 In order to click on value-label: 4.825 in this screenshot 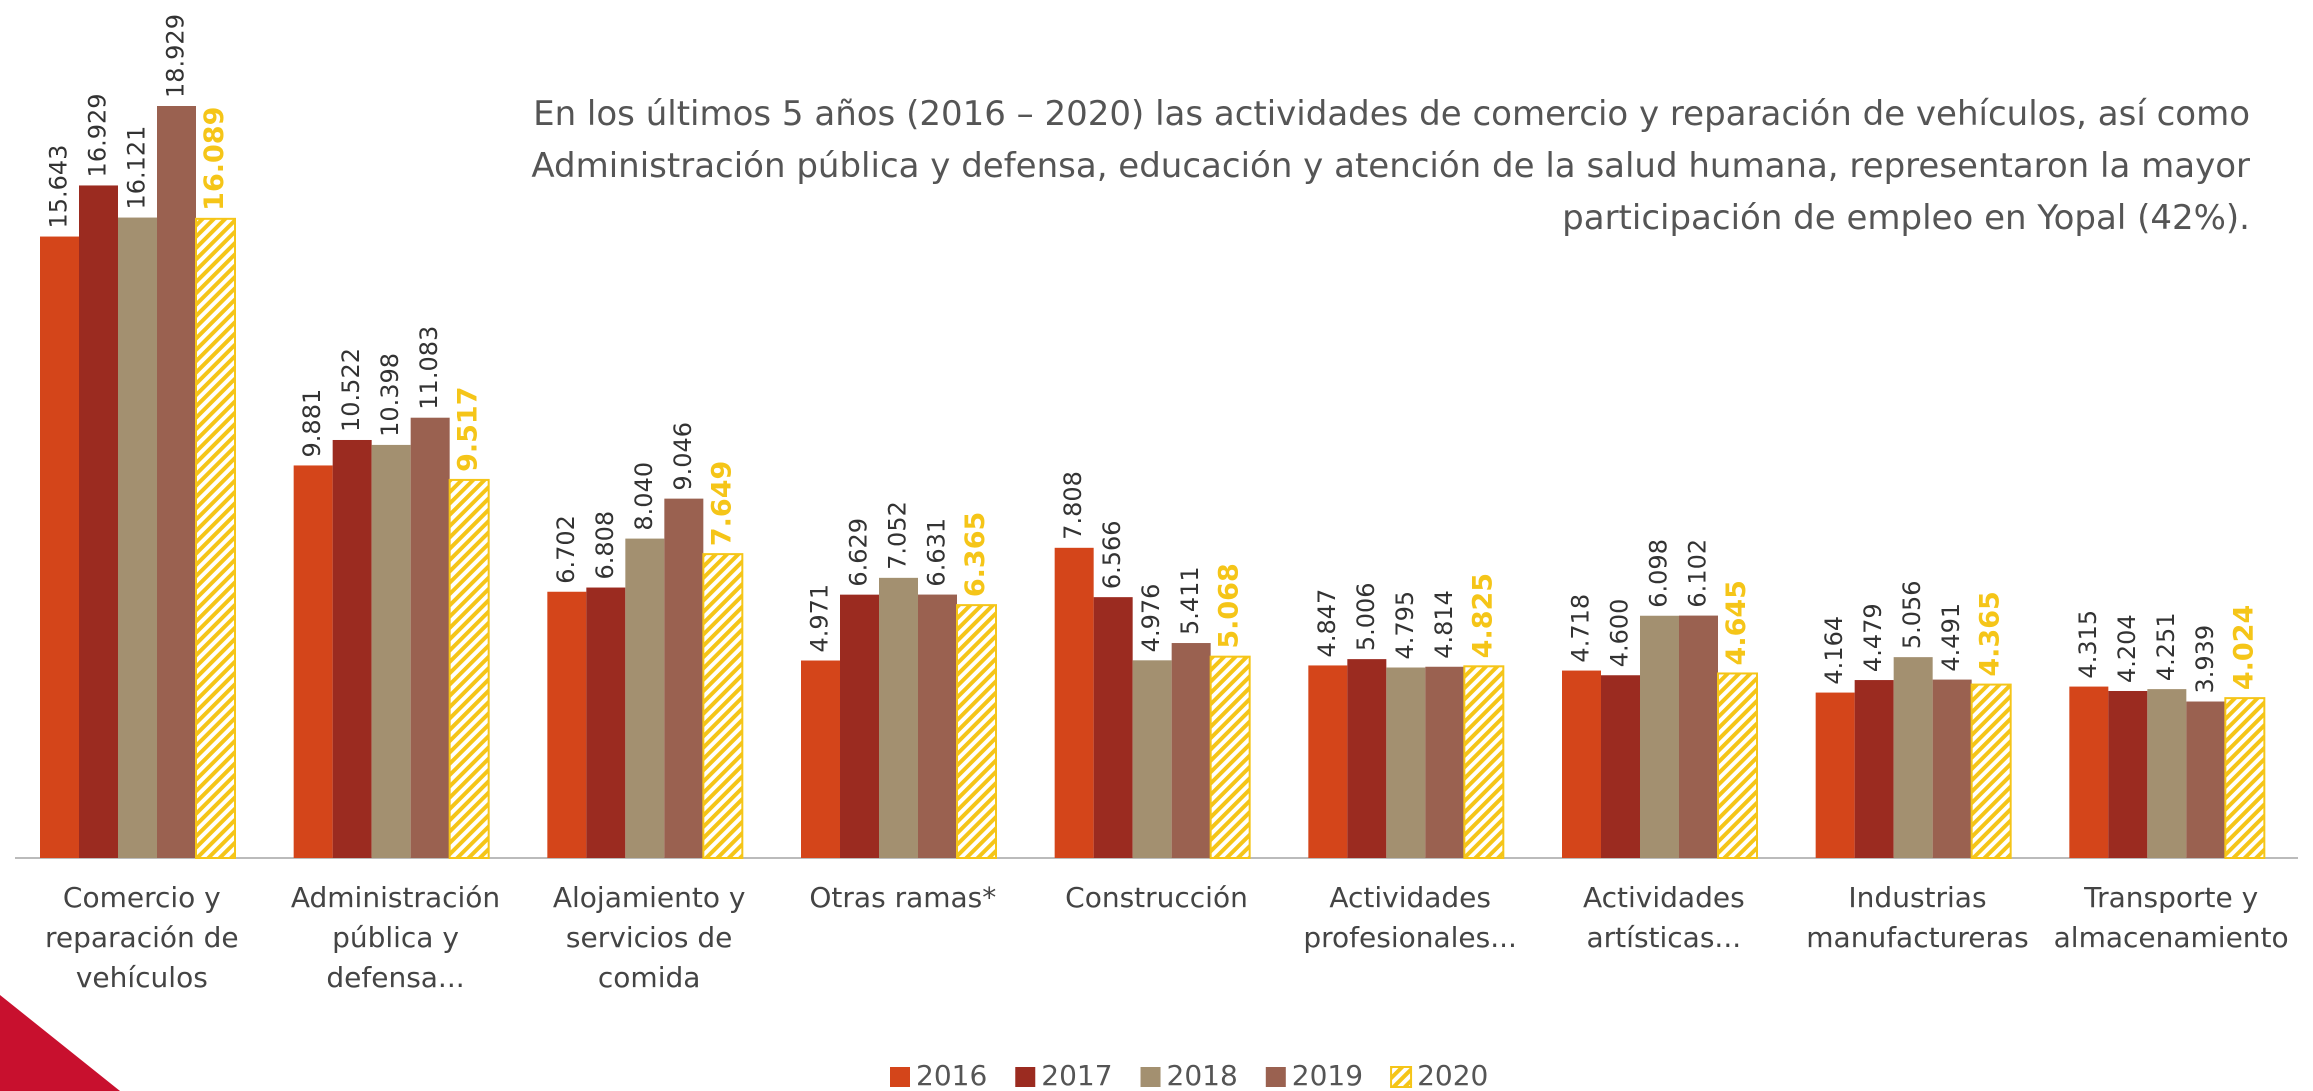, I will do `click(1482, 615)`.